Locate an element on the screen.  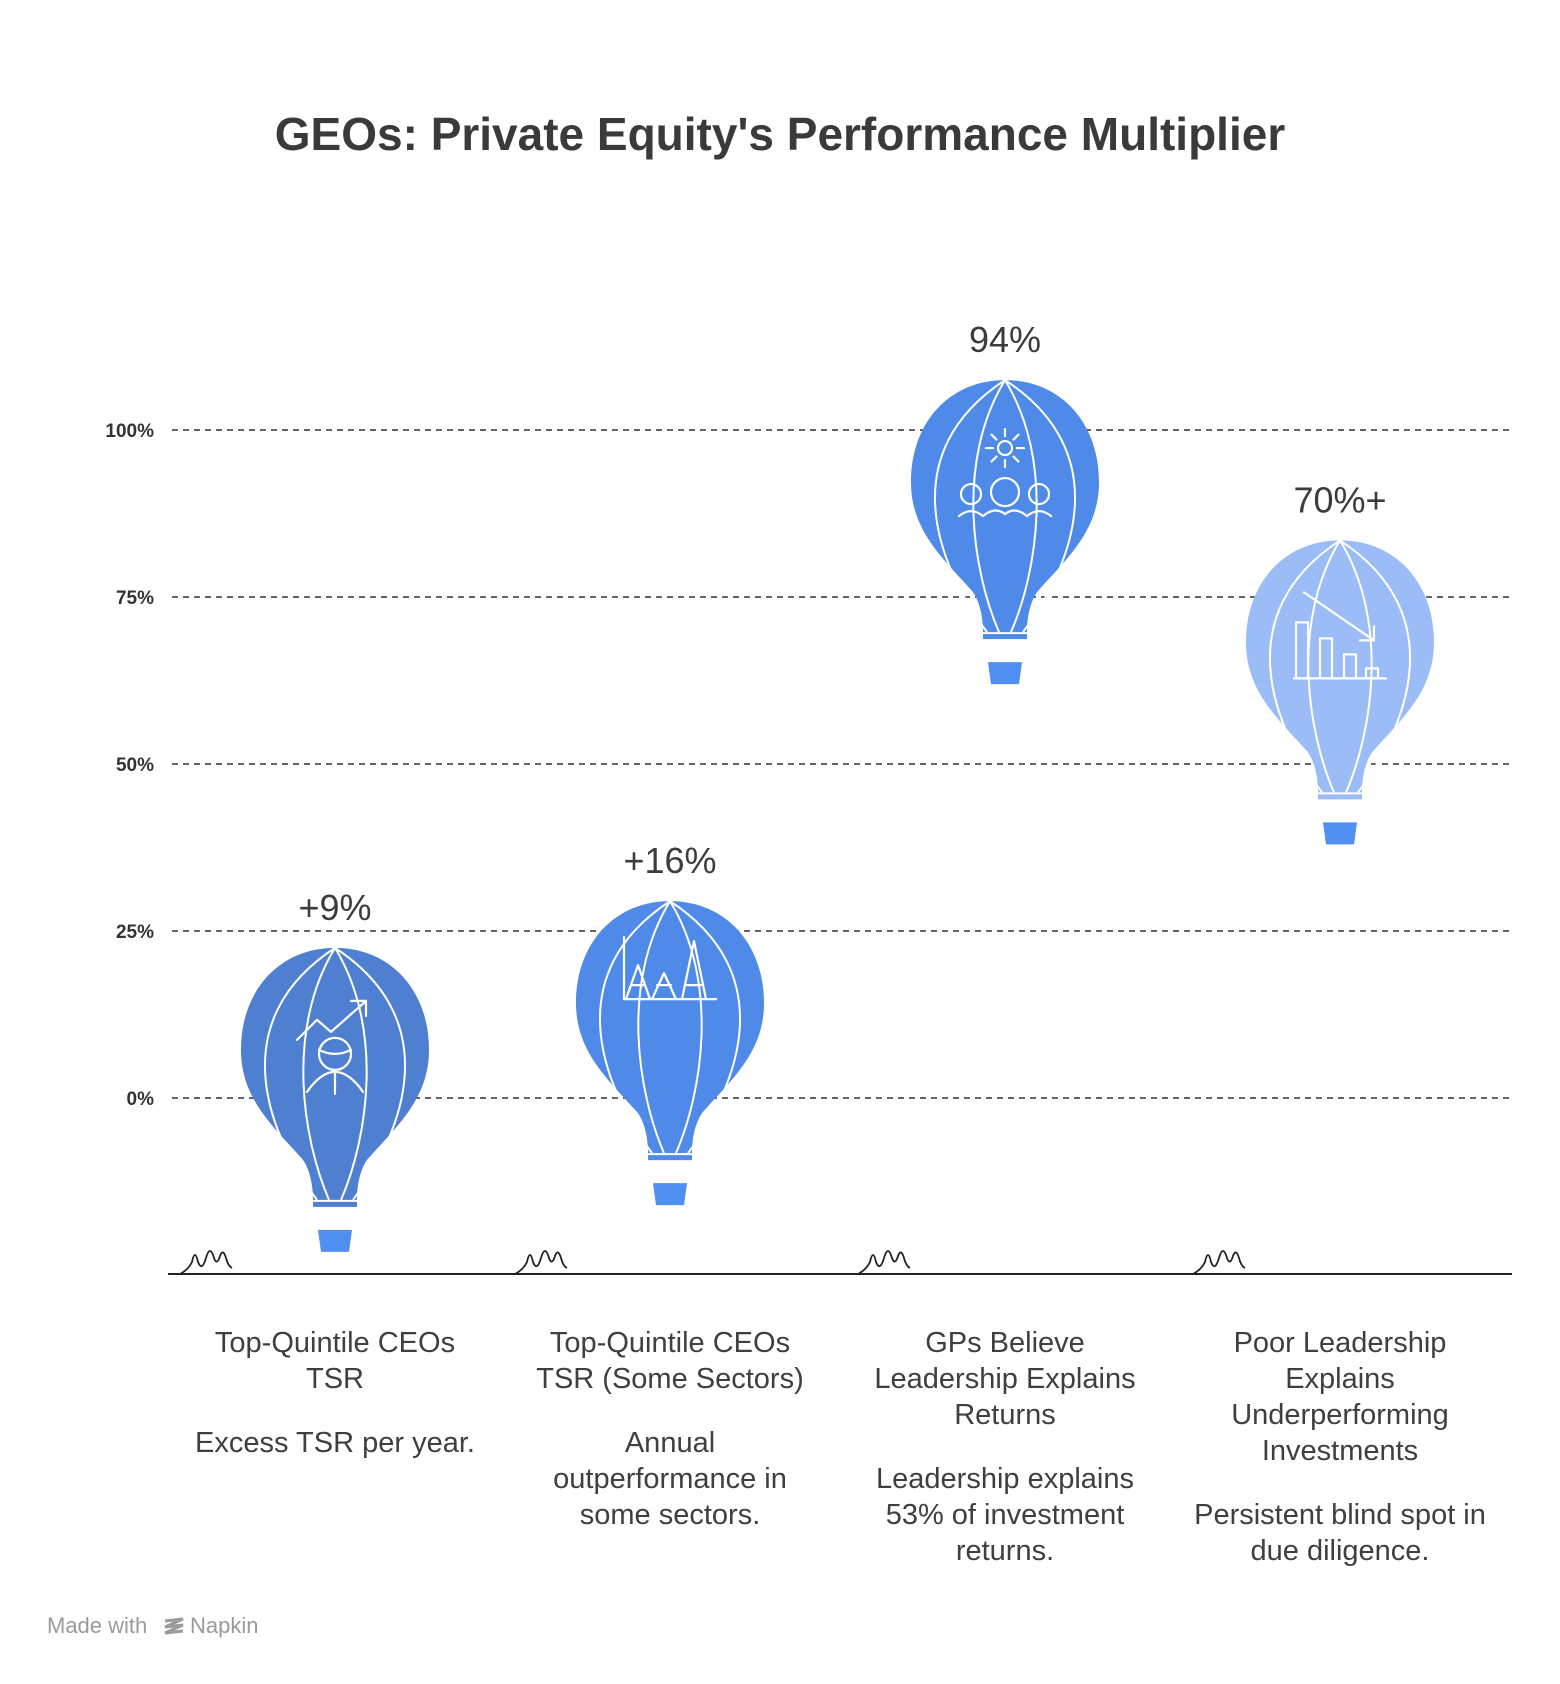
made-with-napkin: Made with Napkin is located at coordinates (152, 1625).